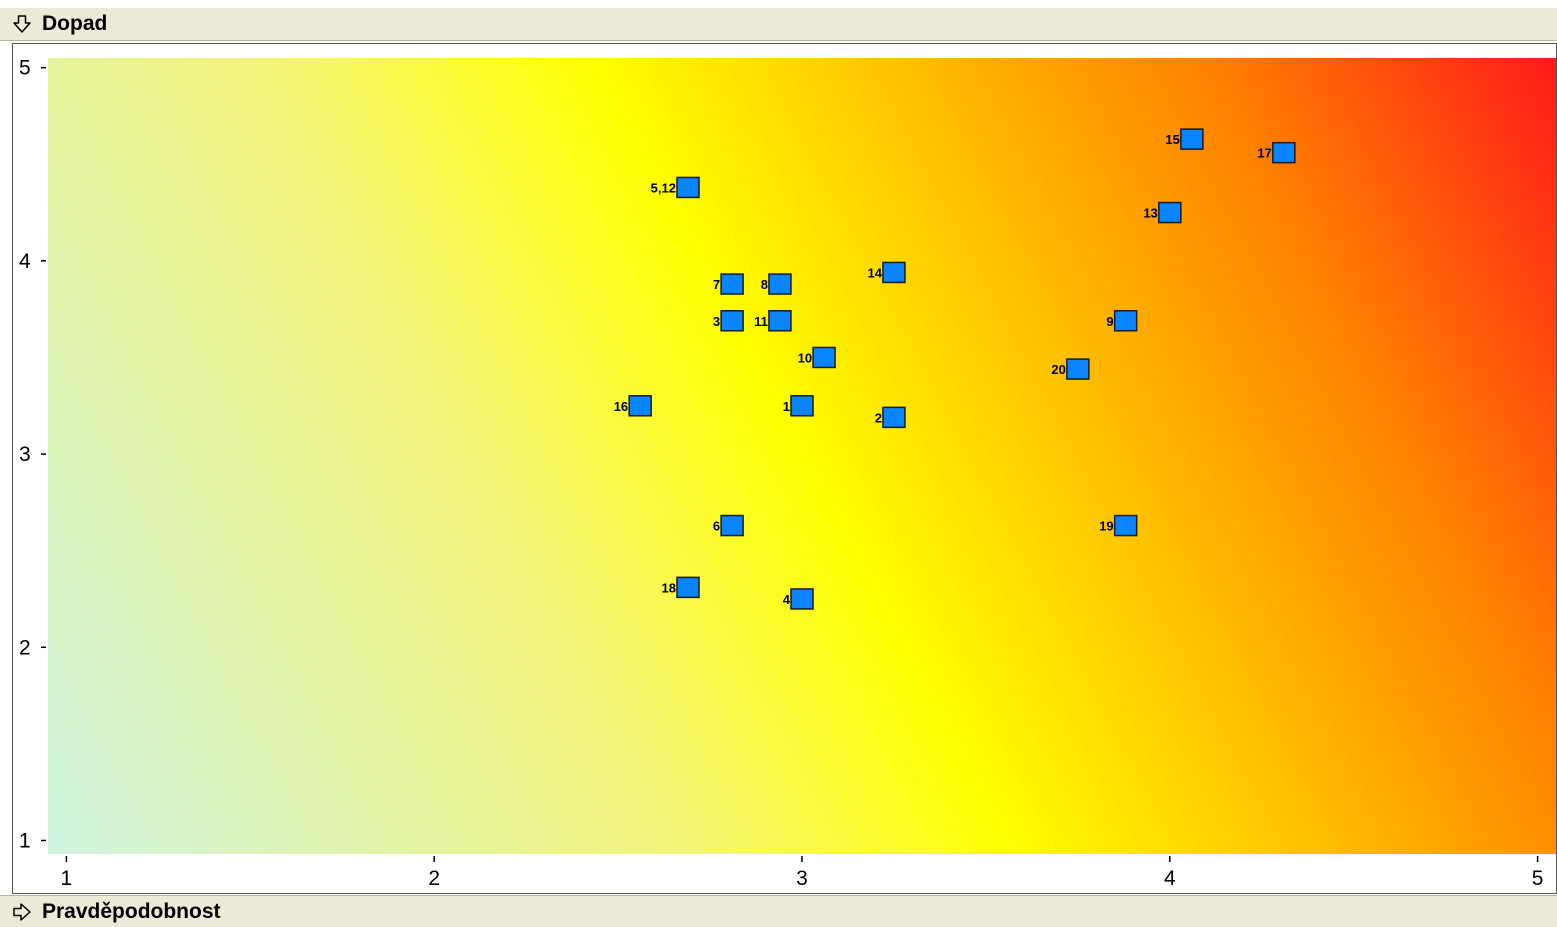 Image resolution: width=1557 pixels, height=927 pixels. What do you see at coordinates (663, 187) in the screenshot?
I see `point-label-5-12: 5,12` at bounding box center [663, 187].